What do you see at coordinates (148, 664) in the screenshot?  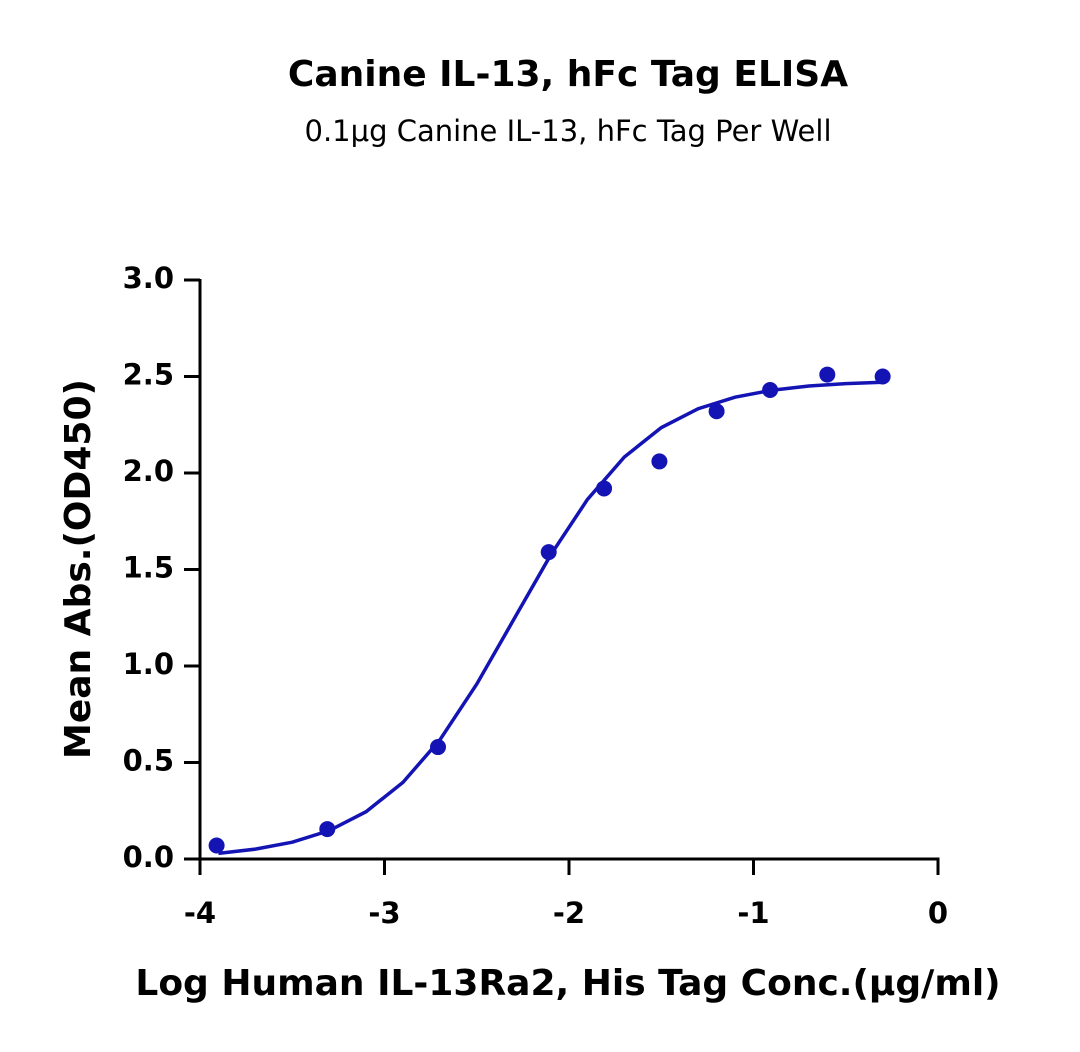 I see `y-tick-label: 1.0` at bounding box center [148, 664].